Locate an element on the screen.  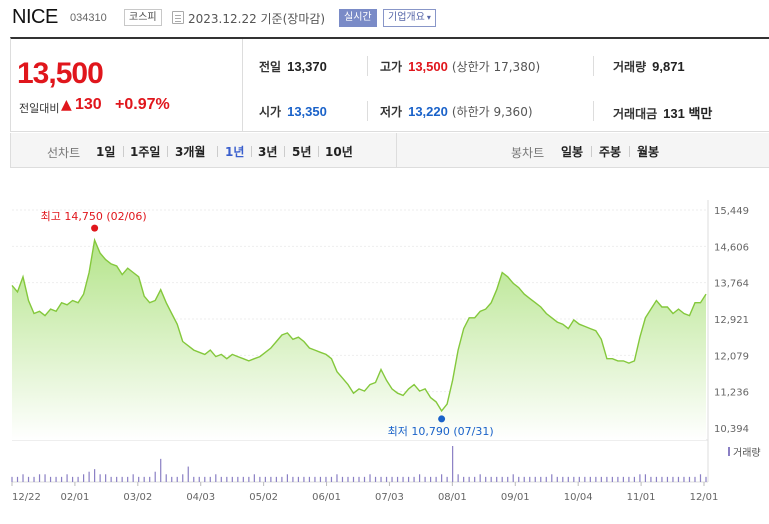
stat-volume: 거래량 9,871 is located at coordinates (649, 66).